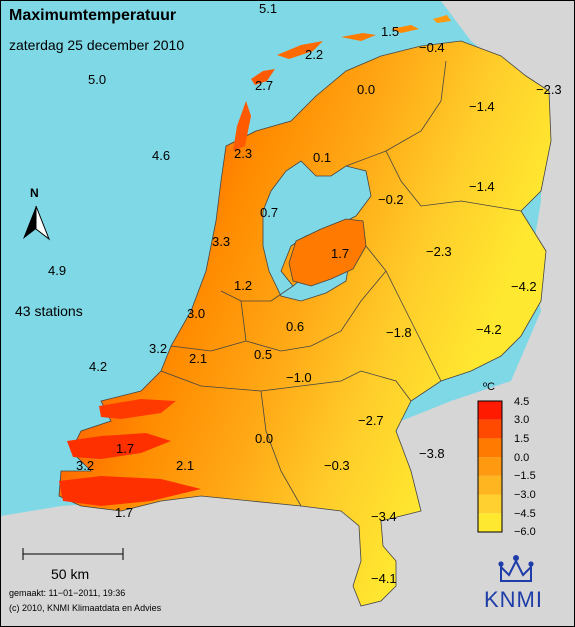 This screenshot has width=575, height=627. I want to click on north-arrow-icon, so click(37, 223).